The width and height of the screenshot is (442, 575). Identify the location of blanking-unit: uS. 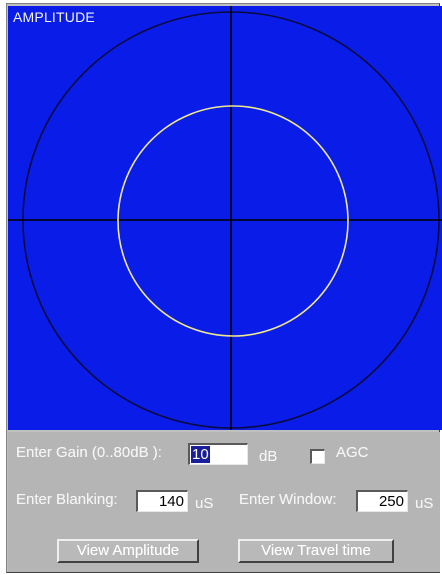
(204, 503).